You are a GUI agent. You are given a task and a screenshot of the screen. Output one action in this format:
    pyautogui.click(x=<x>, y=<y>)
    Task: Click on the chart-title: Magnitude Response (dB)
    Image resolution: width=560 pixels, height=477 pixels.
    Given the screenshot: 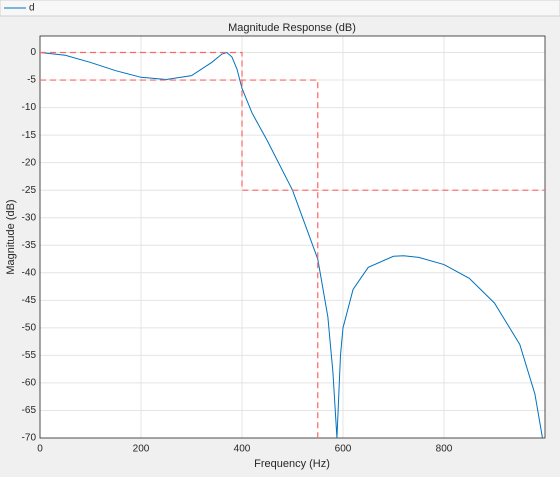 What is the action you would take?
    pyautogui.click(x=292, y=28)
    